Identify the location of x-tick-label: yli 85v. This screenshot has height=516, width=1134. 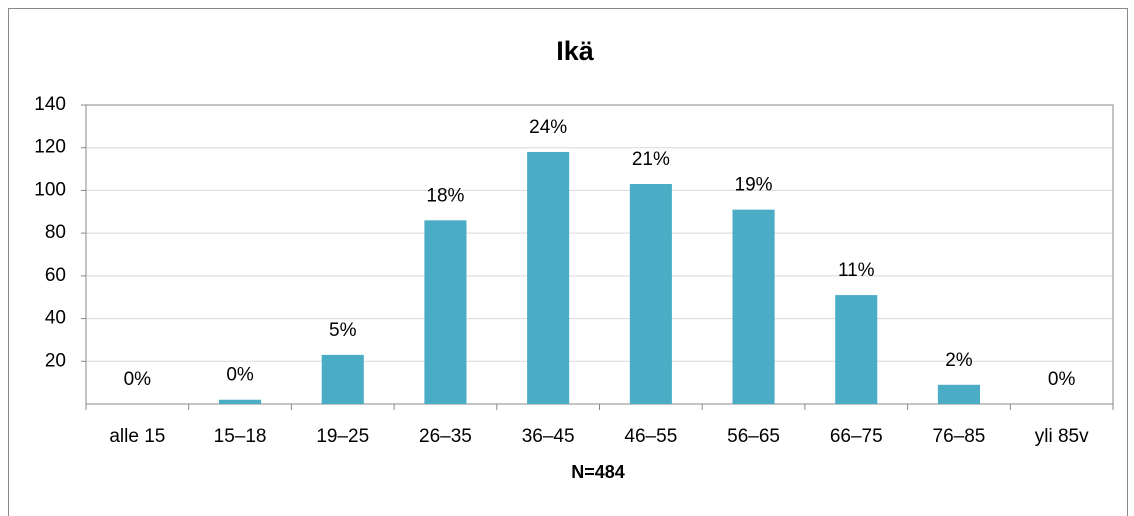
(1062, 436).